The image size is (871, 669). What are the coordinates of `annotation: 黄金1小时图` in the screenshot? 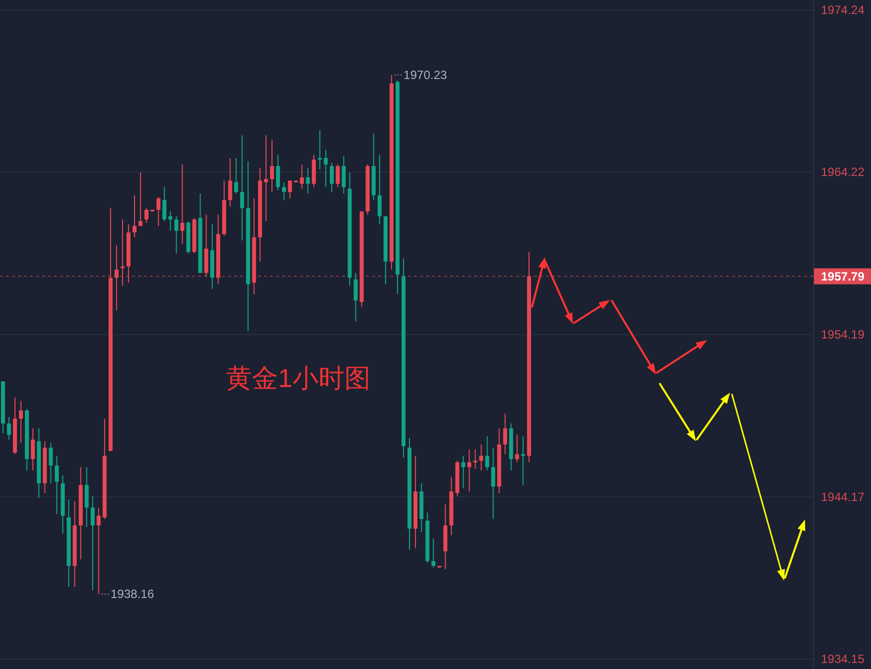 It's located at (298, 378).